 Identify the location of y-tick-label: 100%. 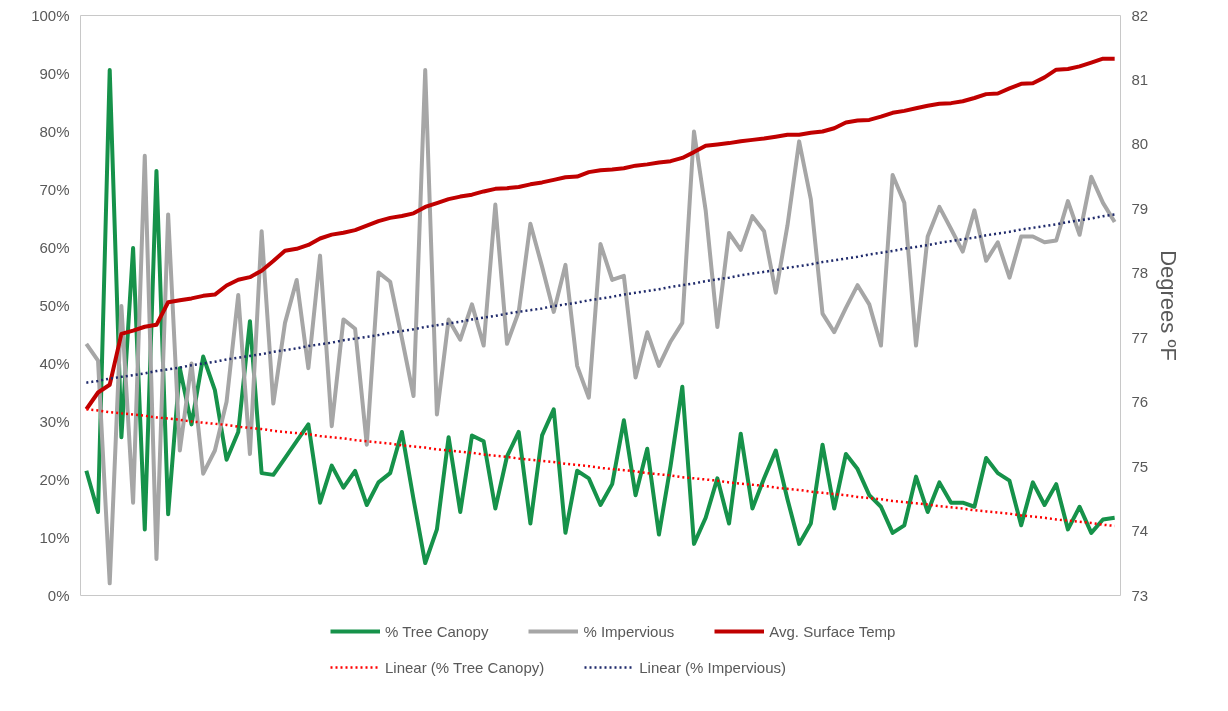
(50, 15).